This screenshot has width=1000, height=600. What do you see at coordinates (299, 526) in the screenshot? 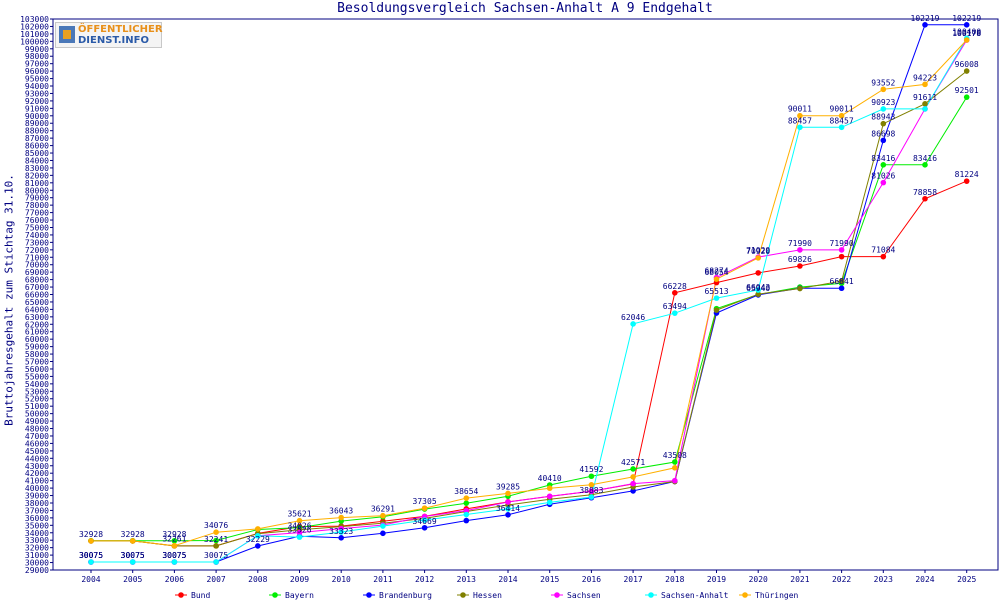
I see `data-label-sachsen: 34026` at bounding box center [299, 526].